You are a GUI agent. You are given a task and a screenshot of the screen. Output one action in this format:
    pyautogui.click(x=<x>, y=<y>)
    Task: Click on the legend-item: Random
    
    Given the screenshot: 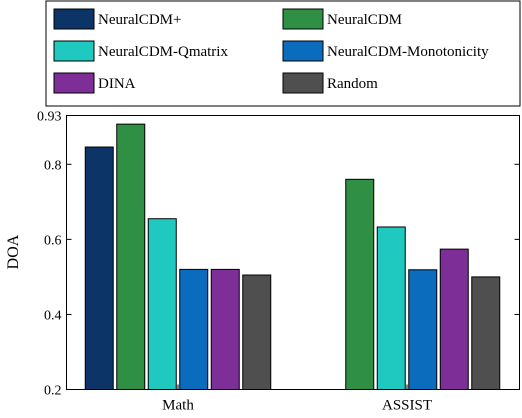 What is the action you would take?
    pyautogui.click(x=330, y=83)
    